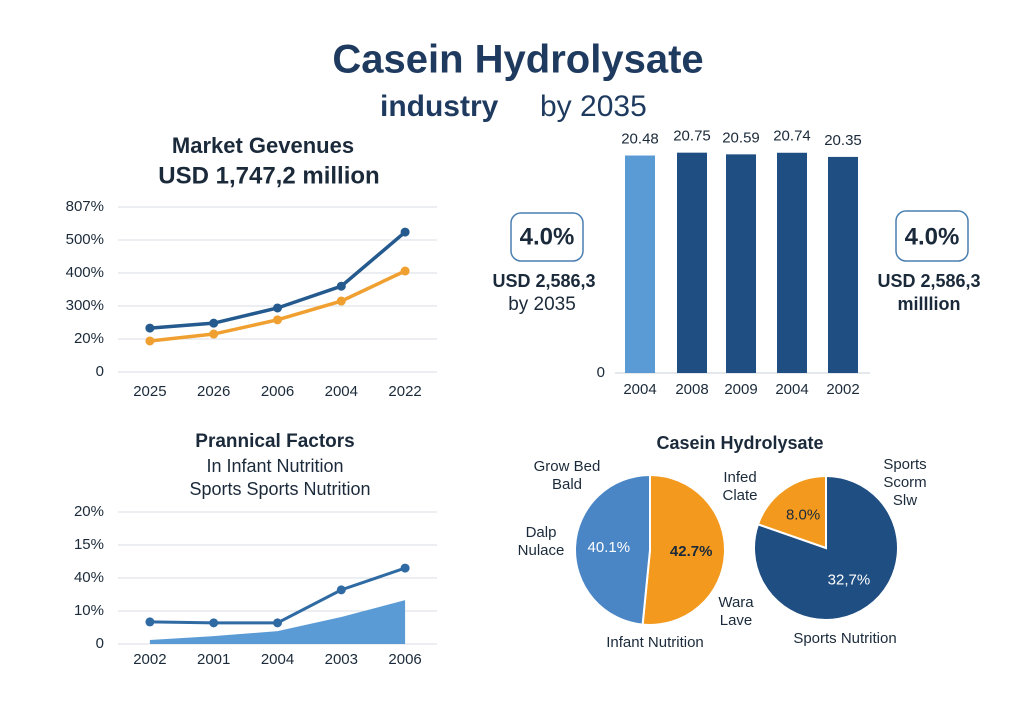  I want to click on area, so click(277, 622).